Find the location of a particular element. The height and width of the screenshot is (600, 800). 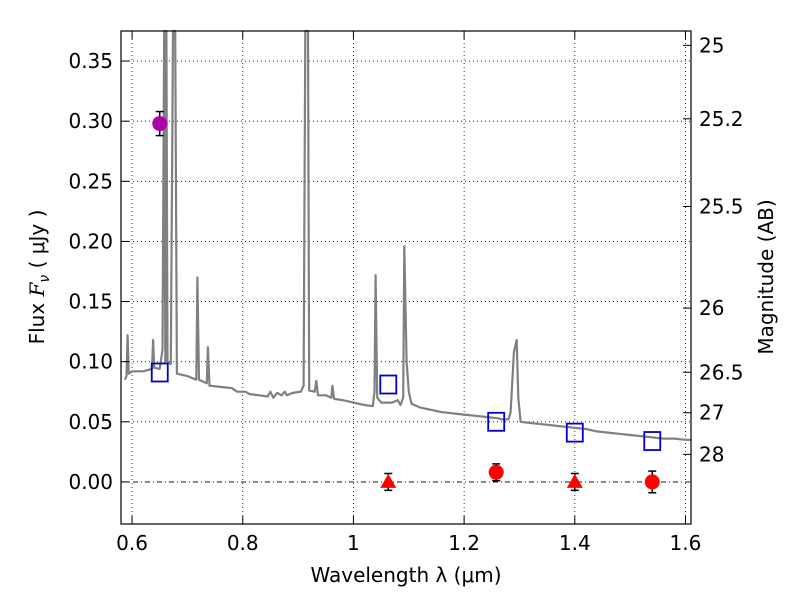

y-tick-label: 0.10 is located at coordinates (90, 362).